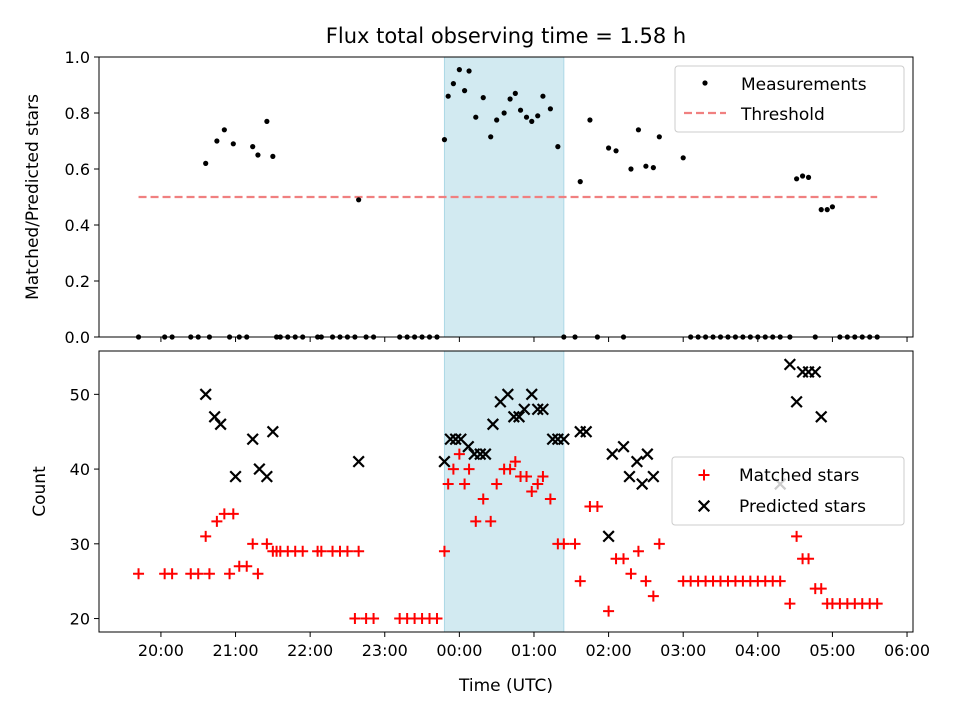 This screenshot has width=960, height=724. Describe the element at coordinates (683, 650) in the screenshot. I see `x-tick-label: 03:00` at that location.